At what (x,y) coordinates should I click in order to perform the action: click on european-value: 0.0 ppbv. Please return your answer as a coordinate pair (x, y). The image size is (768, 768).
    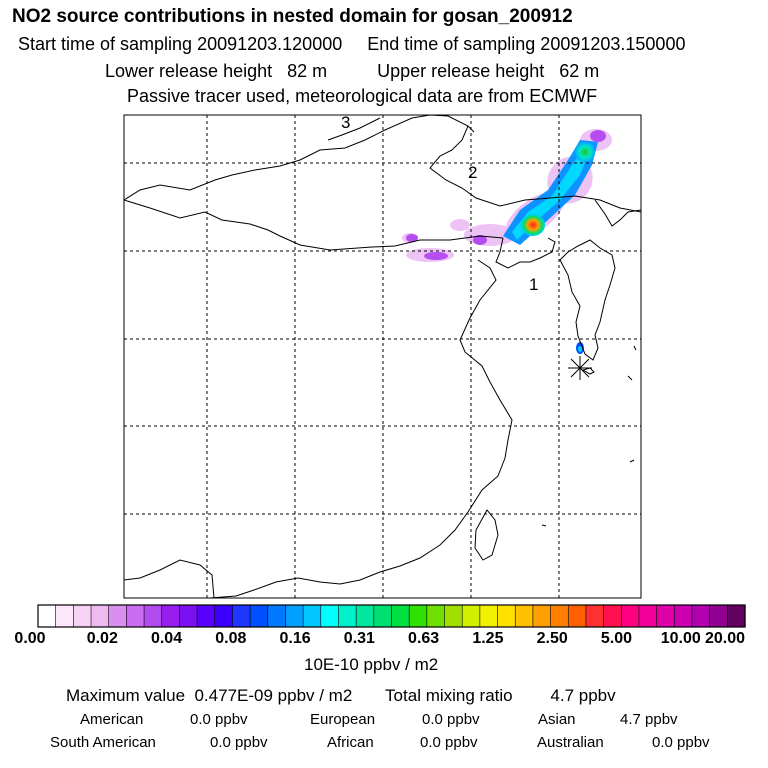
    Looking at the image, I should click on (451, 719).